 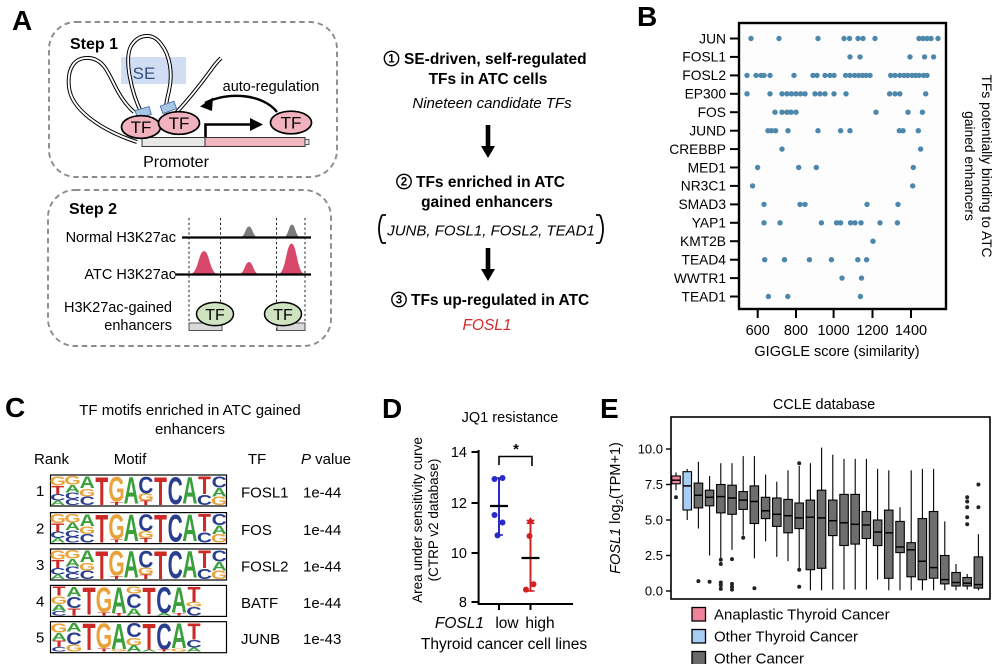 What do you see at coordinates (433, 520) in the screenshot?
I see `svg-text: (CTRP v2 database)` at bounding box center [433, 520].